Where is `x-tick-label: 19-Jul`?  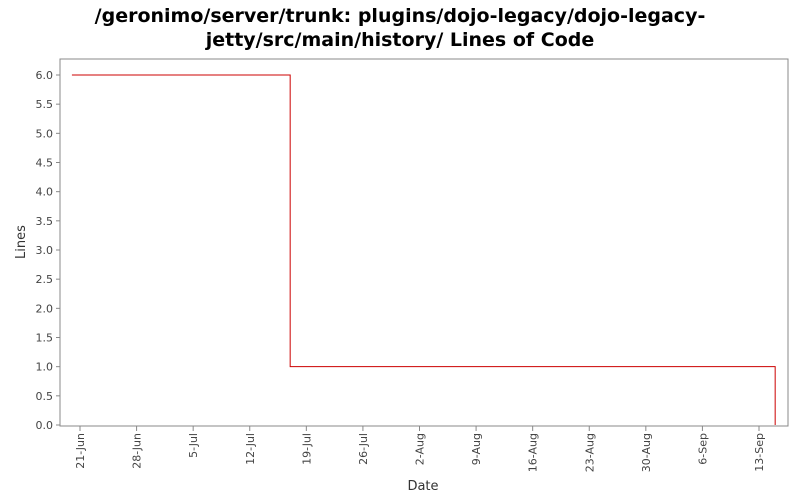 x-tick-label: 19-Jul is located at coordinates (306, 449).